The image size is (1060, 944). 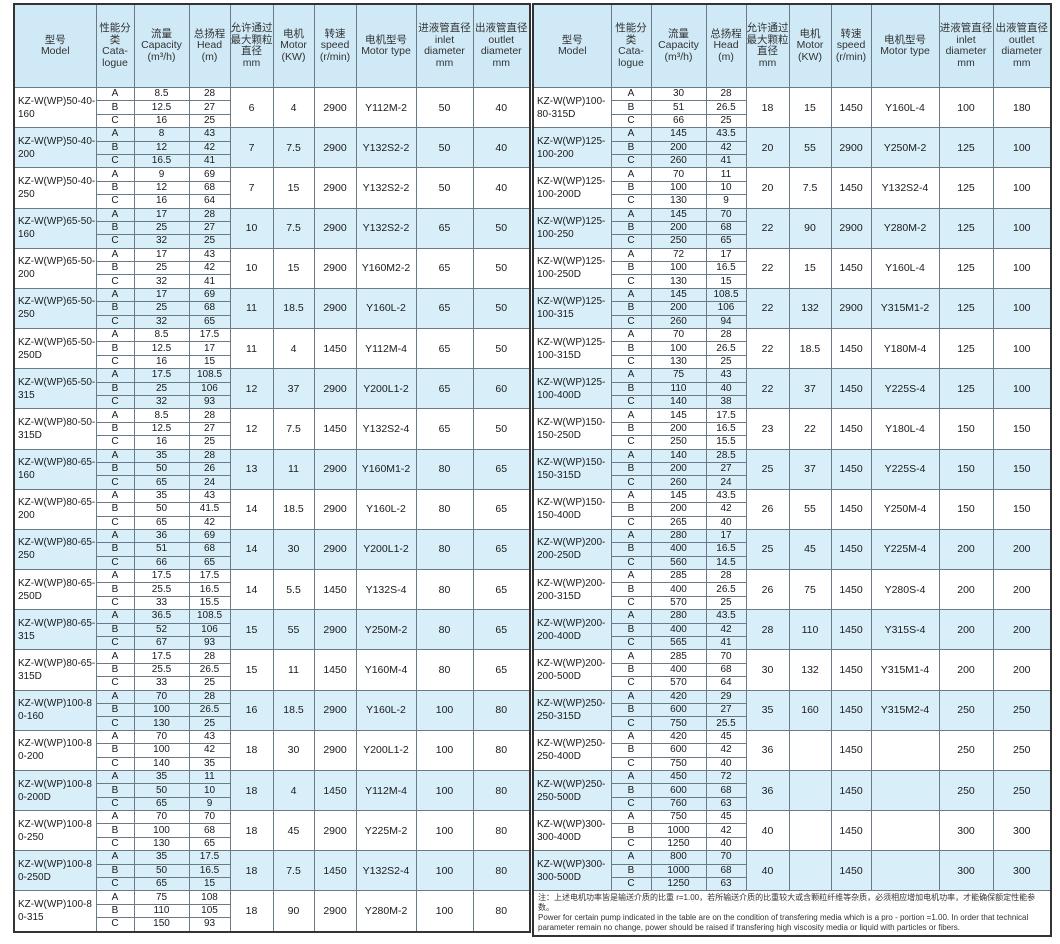 I want to click on header-cn: 流量, so click(x=678, y=33).